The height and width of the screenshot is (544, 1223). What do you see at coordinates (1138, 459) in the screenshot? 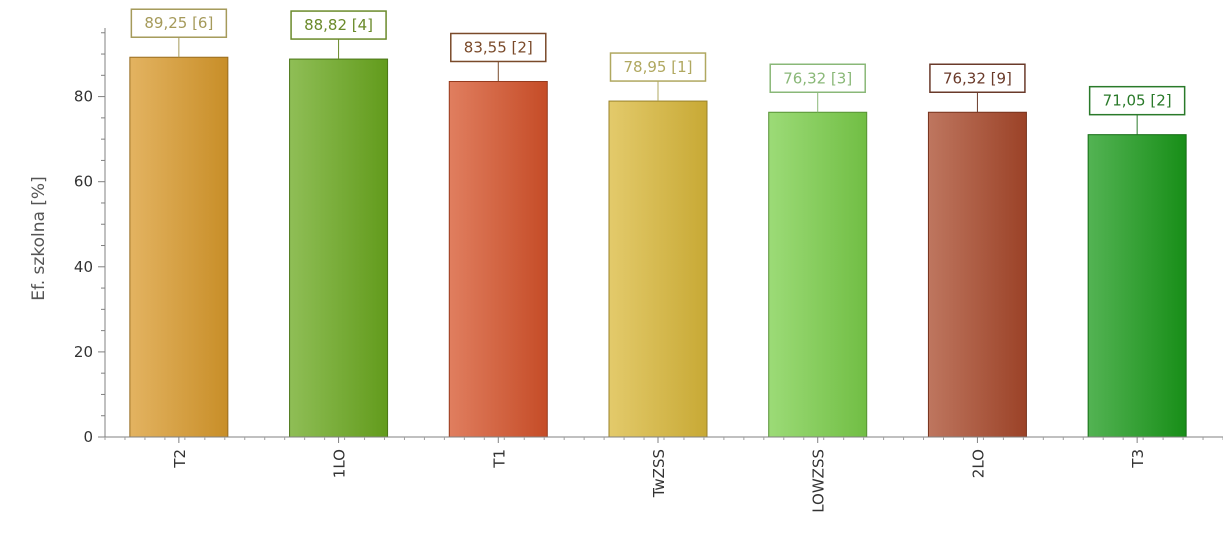
I see `x-tick-label: T3` at bounding box center [1138, 459].